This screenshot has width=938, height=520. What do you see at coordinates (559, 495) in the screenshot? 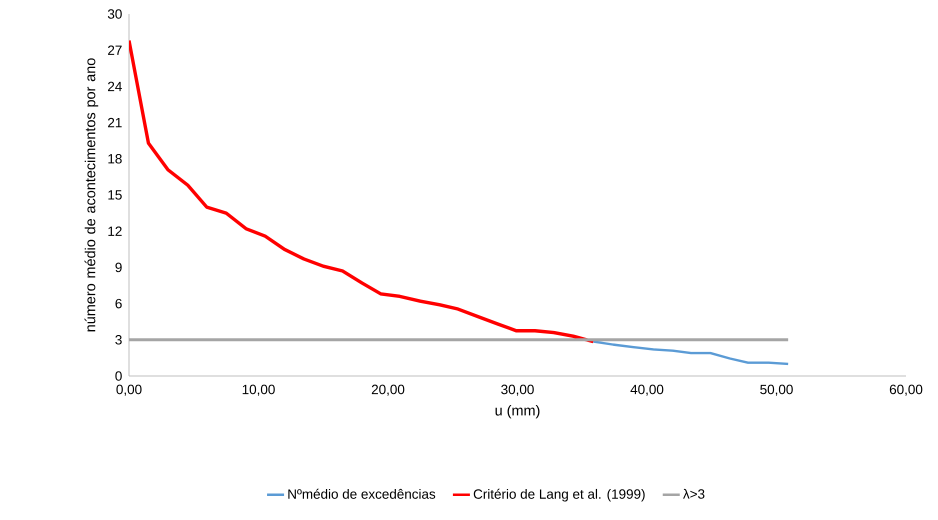
I see `legend-label: Critério de Lang et al. (1999)` at bounding box center [559, 495].